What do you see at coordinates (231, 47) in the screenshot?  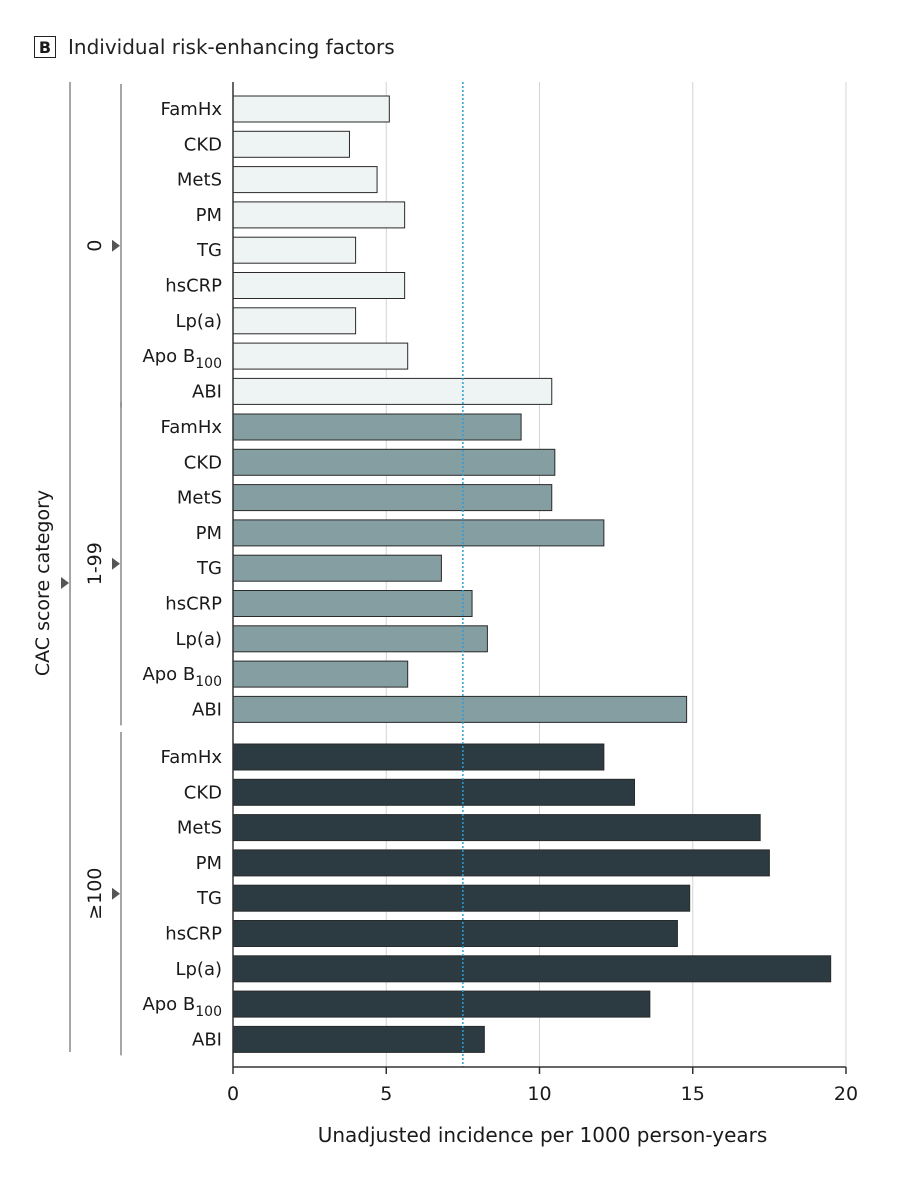 I see `panel-title: Individual risk-enhancing factors` at bounding box center [231, 47].